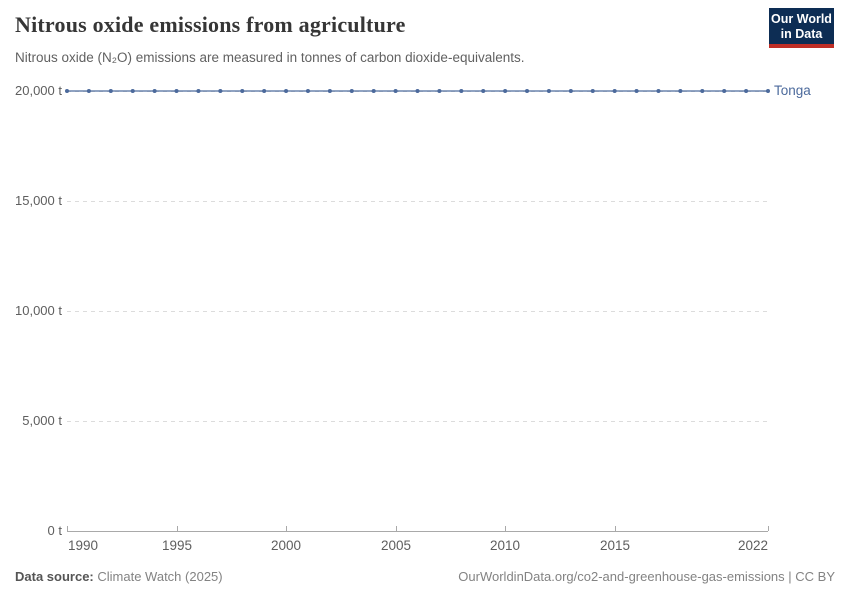 Image resolution: width=850 pixels, height=600 pixels. I want to click on data-source-value: Climate Watch (2025), so click(160, 576).